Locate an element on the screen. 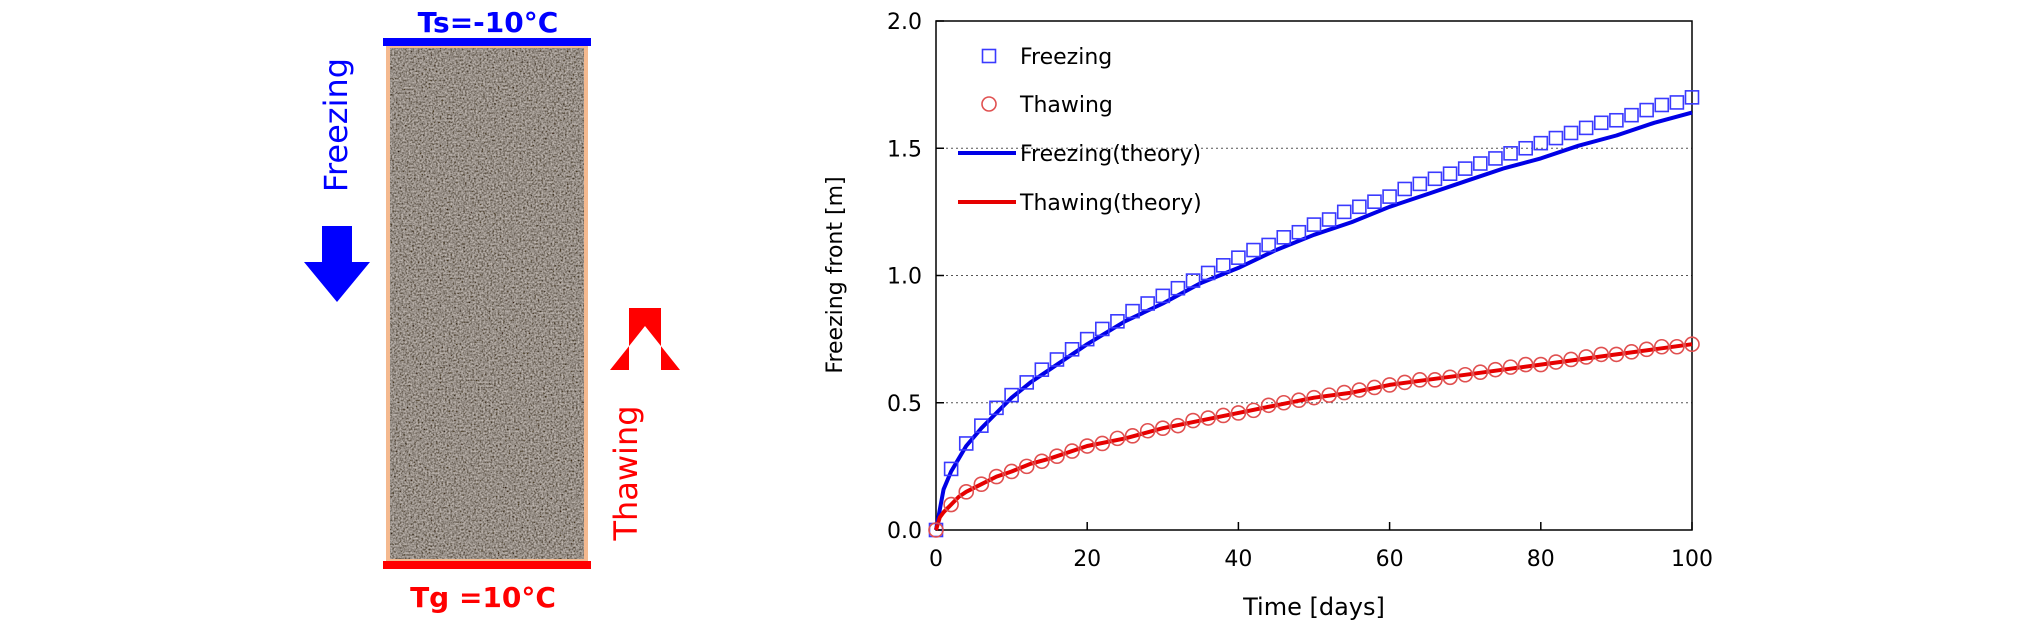  x-tick-label: 40 is located at coordinates (1238, 559).